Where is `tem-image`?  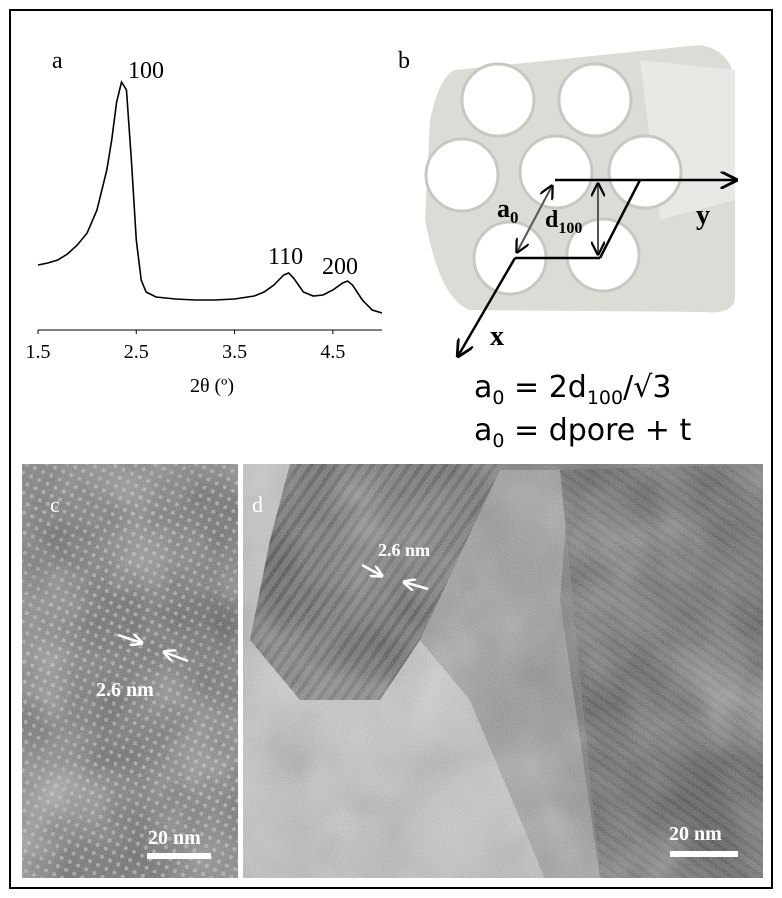
tem-image is located at coordinates (130, 671).